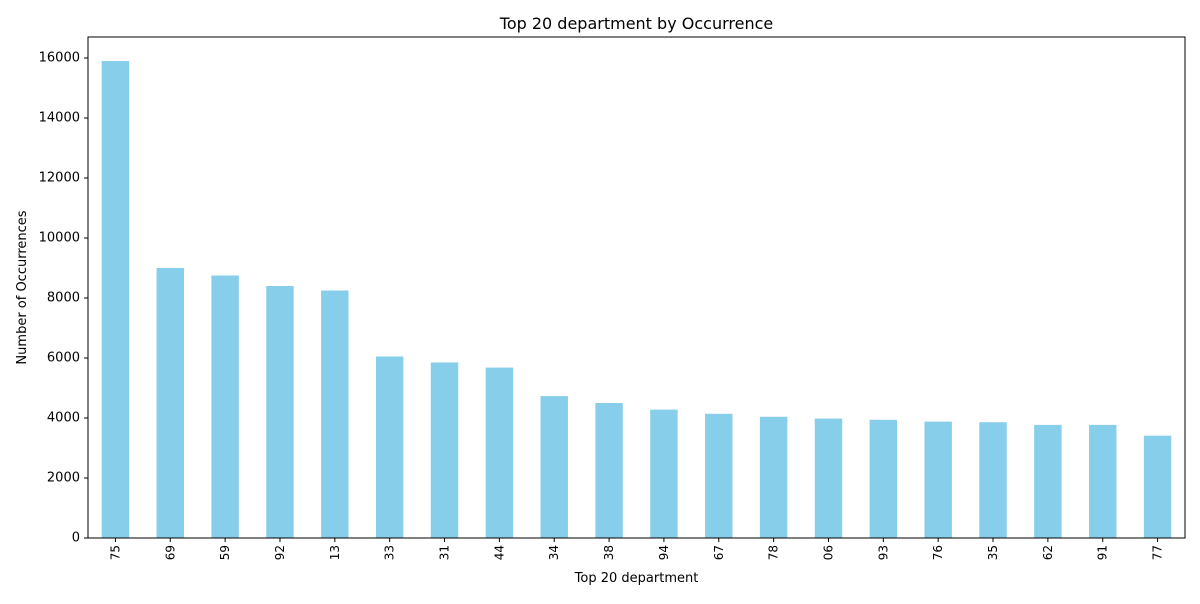 Image resolution: width=1200 pixels, height=604 pixels. I want to click on x-tick-label: 78, so click(774, 552).